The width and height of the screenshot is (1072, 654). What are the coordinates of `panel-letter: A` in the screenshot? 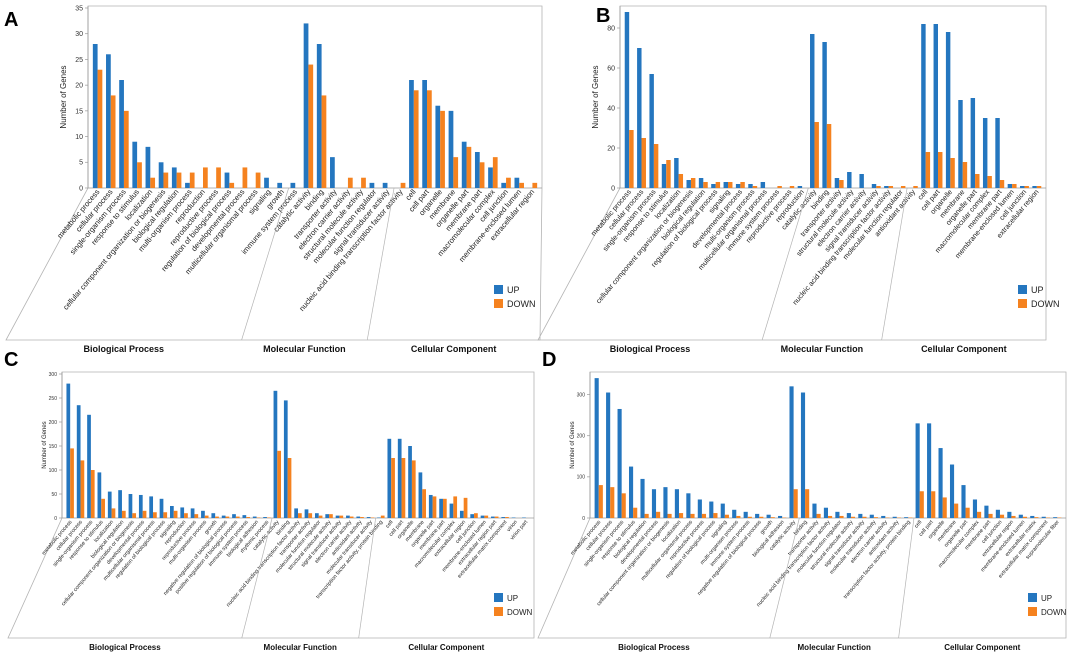 It's located at (11, 20).